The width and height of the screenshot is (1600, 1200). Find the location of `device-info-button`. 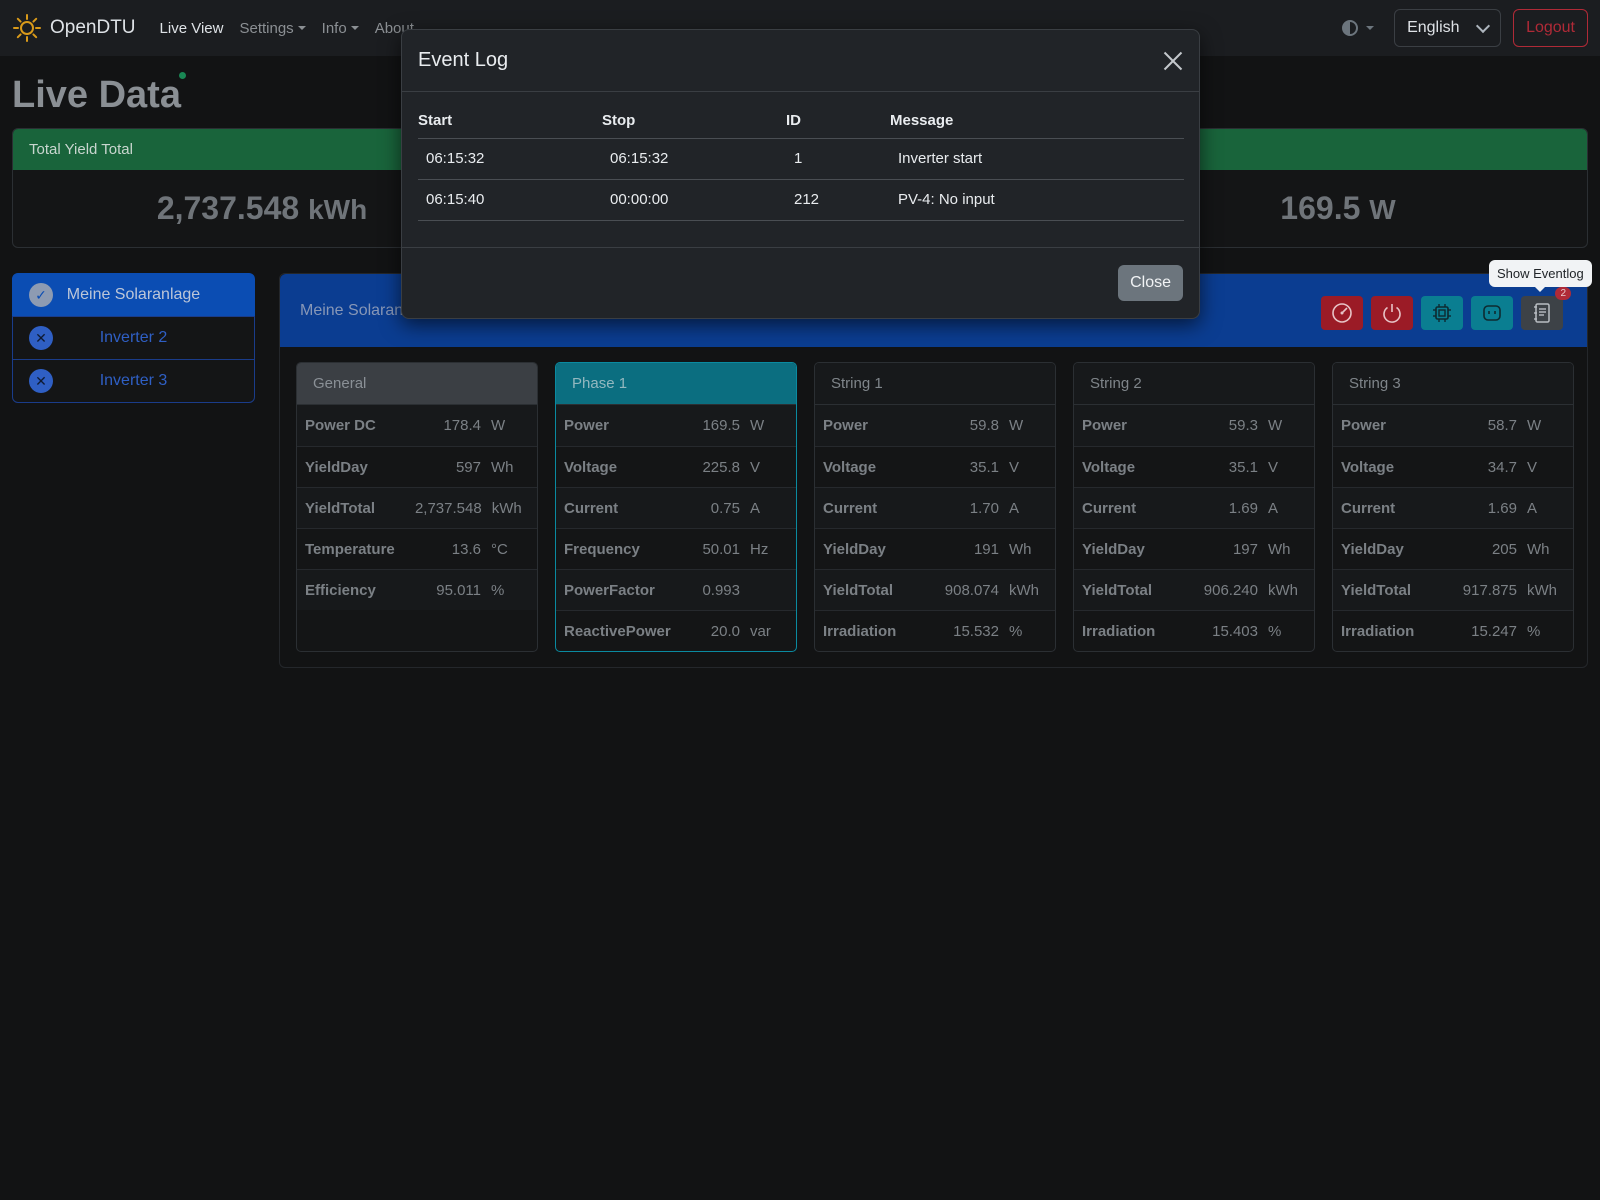

device-info-button is located at coordinates (1442, 313).